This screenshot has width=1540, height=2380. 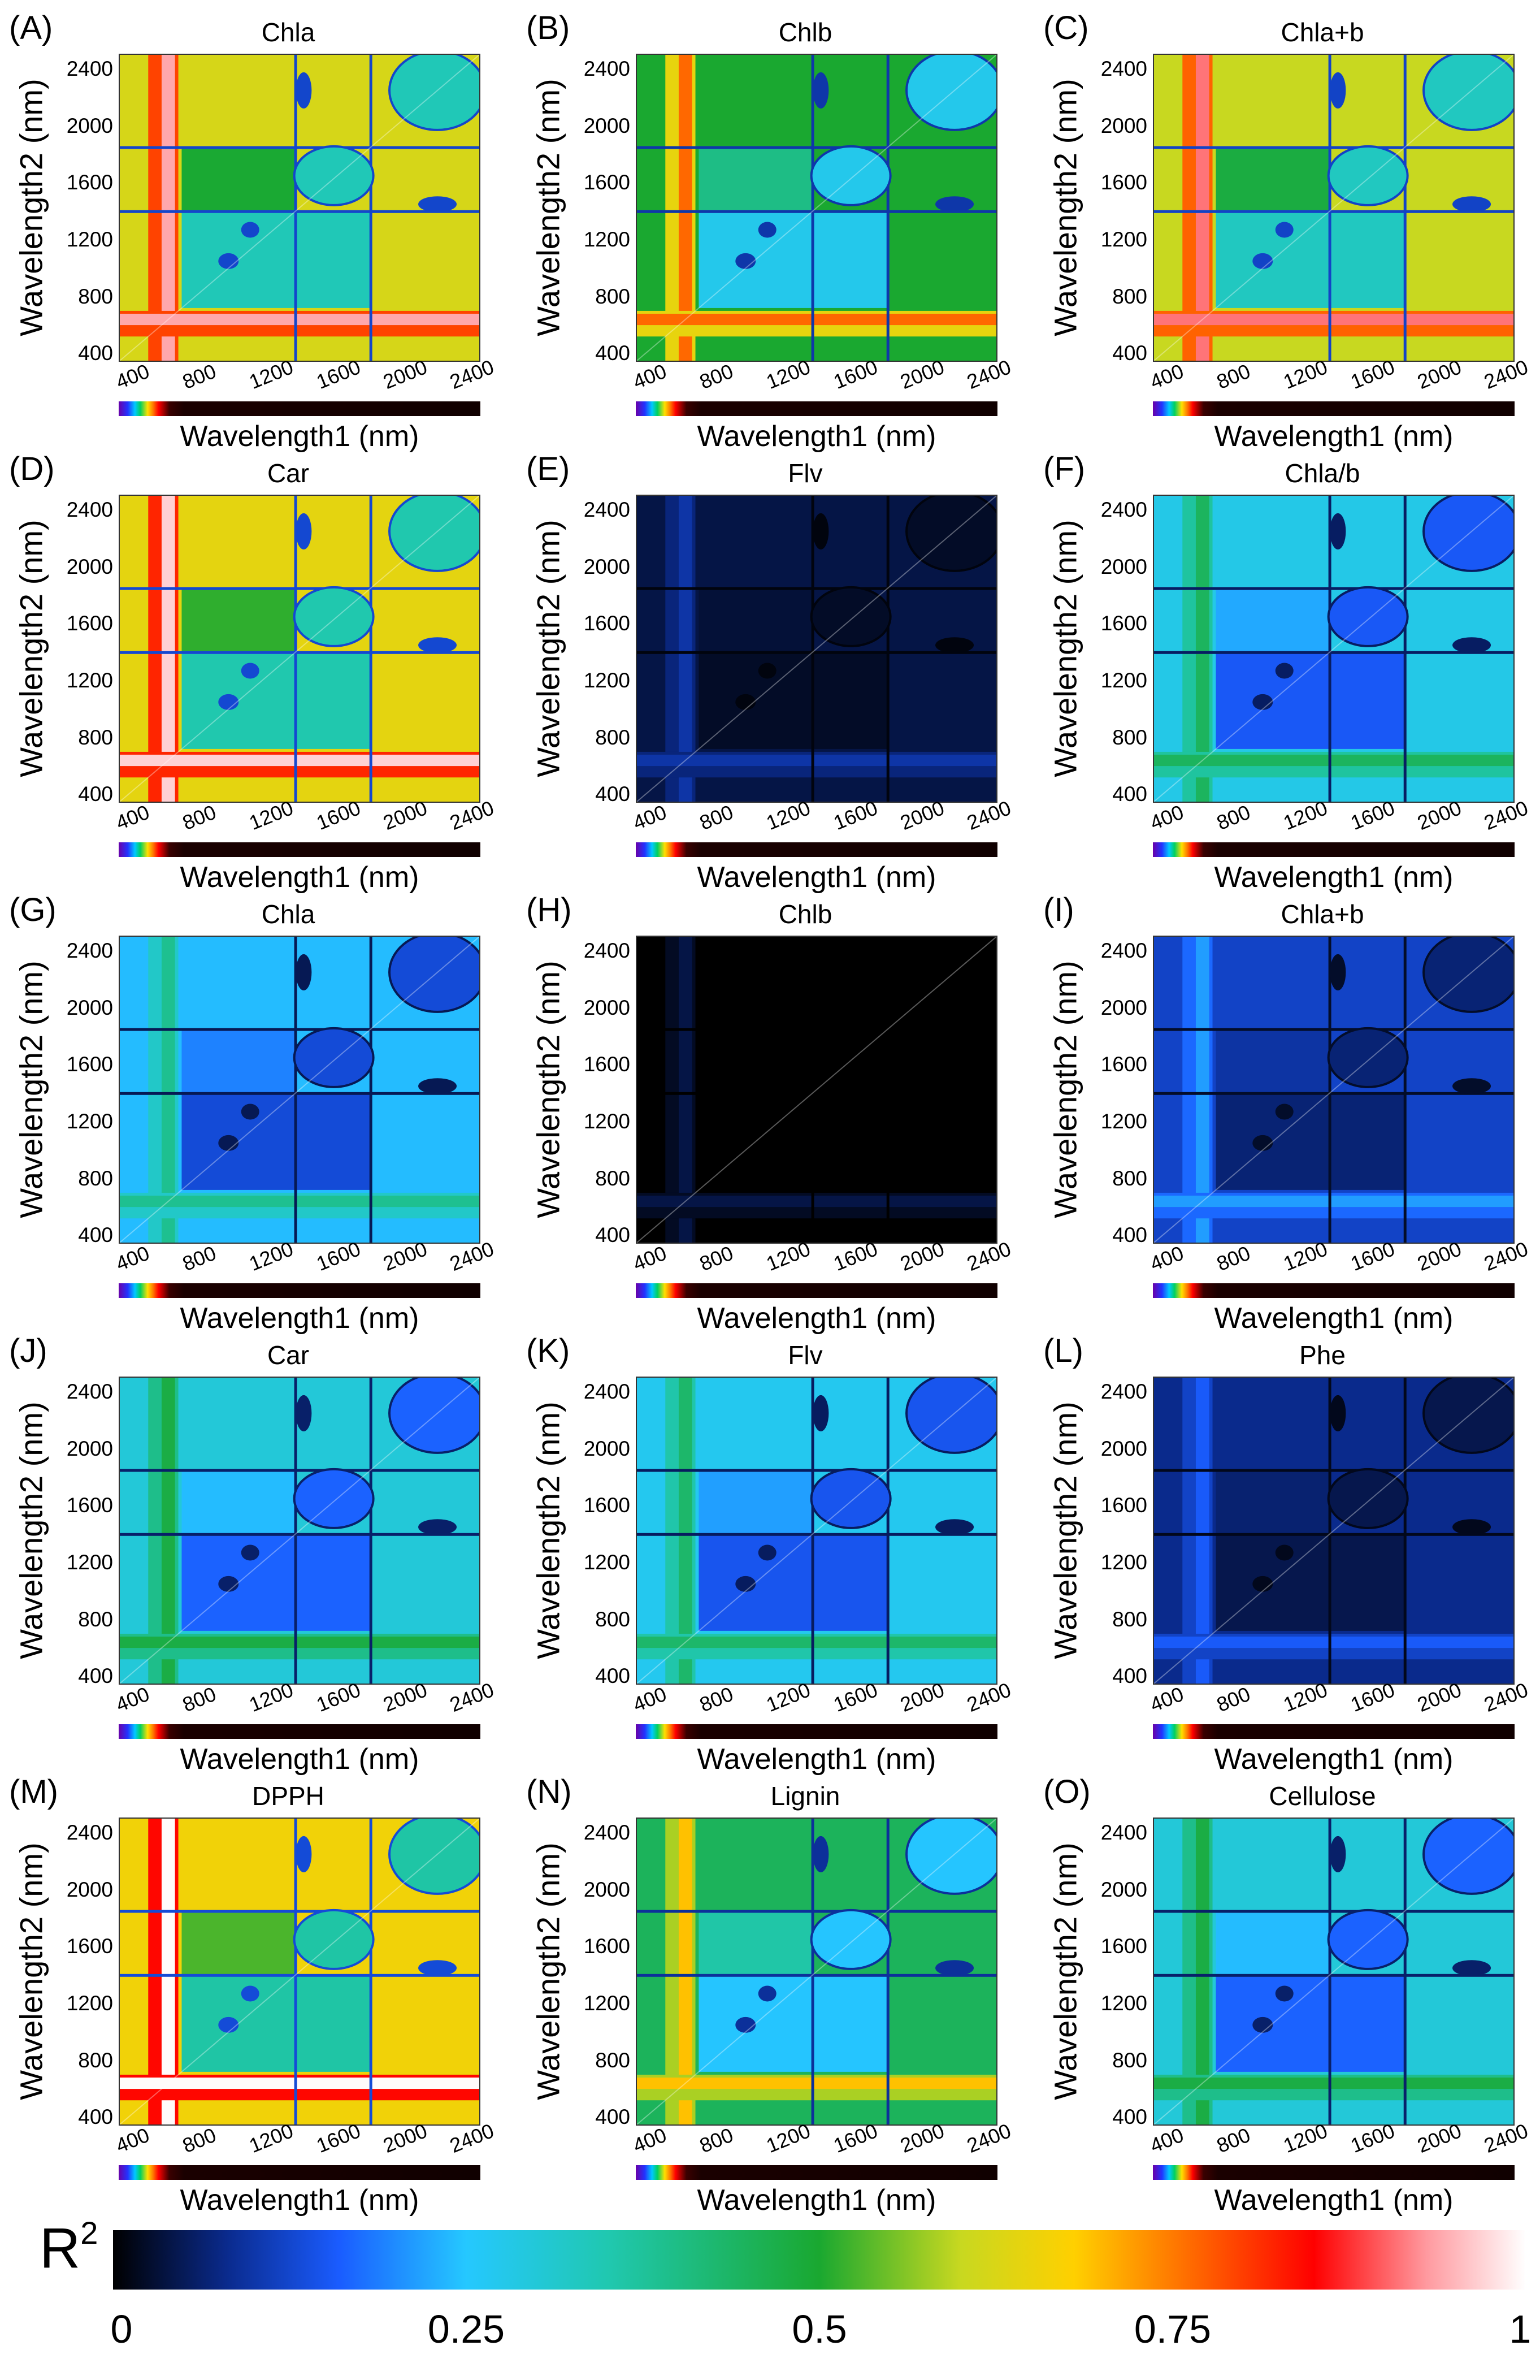 I want to click on chart-title: Chla+b, so click(x=1322, y=32).